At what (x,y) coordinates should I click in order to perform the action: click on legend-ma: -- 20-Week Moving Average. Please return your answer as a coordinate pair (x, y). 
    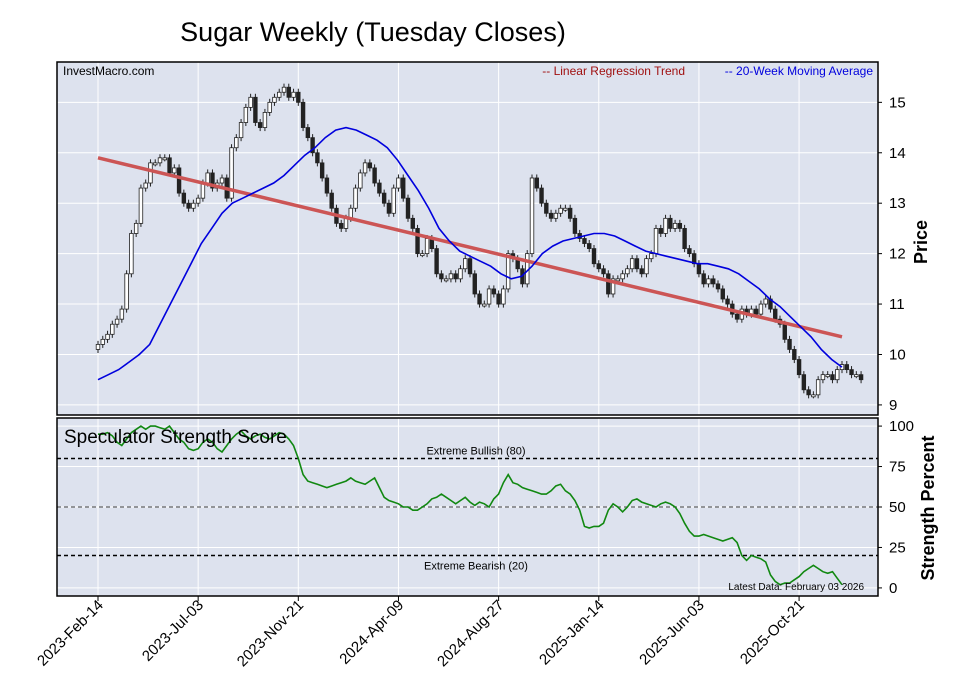
    Looking at the image, I should click on (799, 71).